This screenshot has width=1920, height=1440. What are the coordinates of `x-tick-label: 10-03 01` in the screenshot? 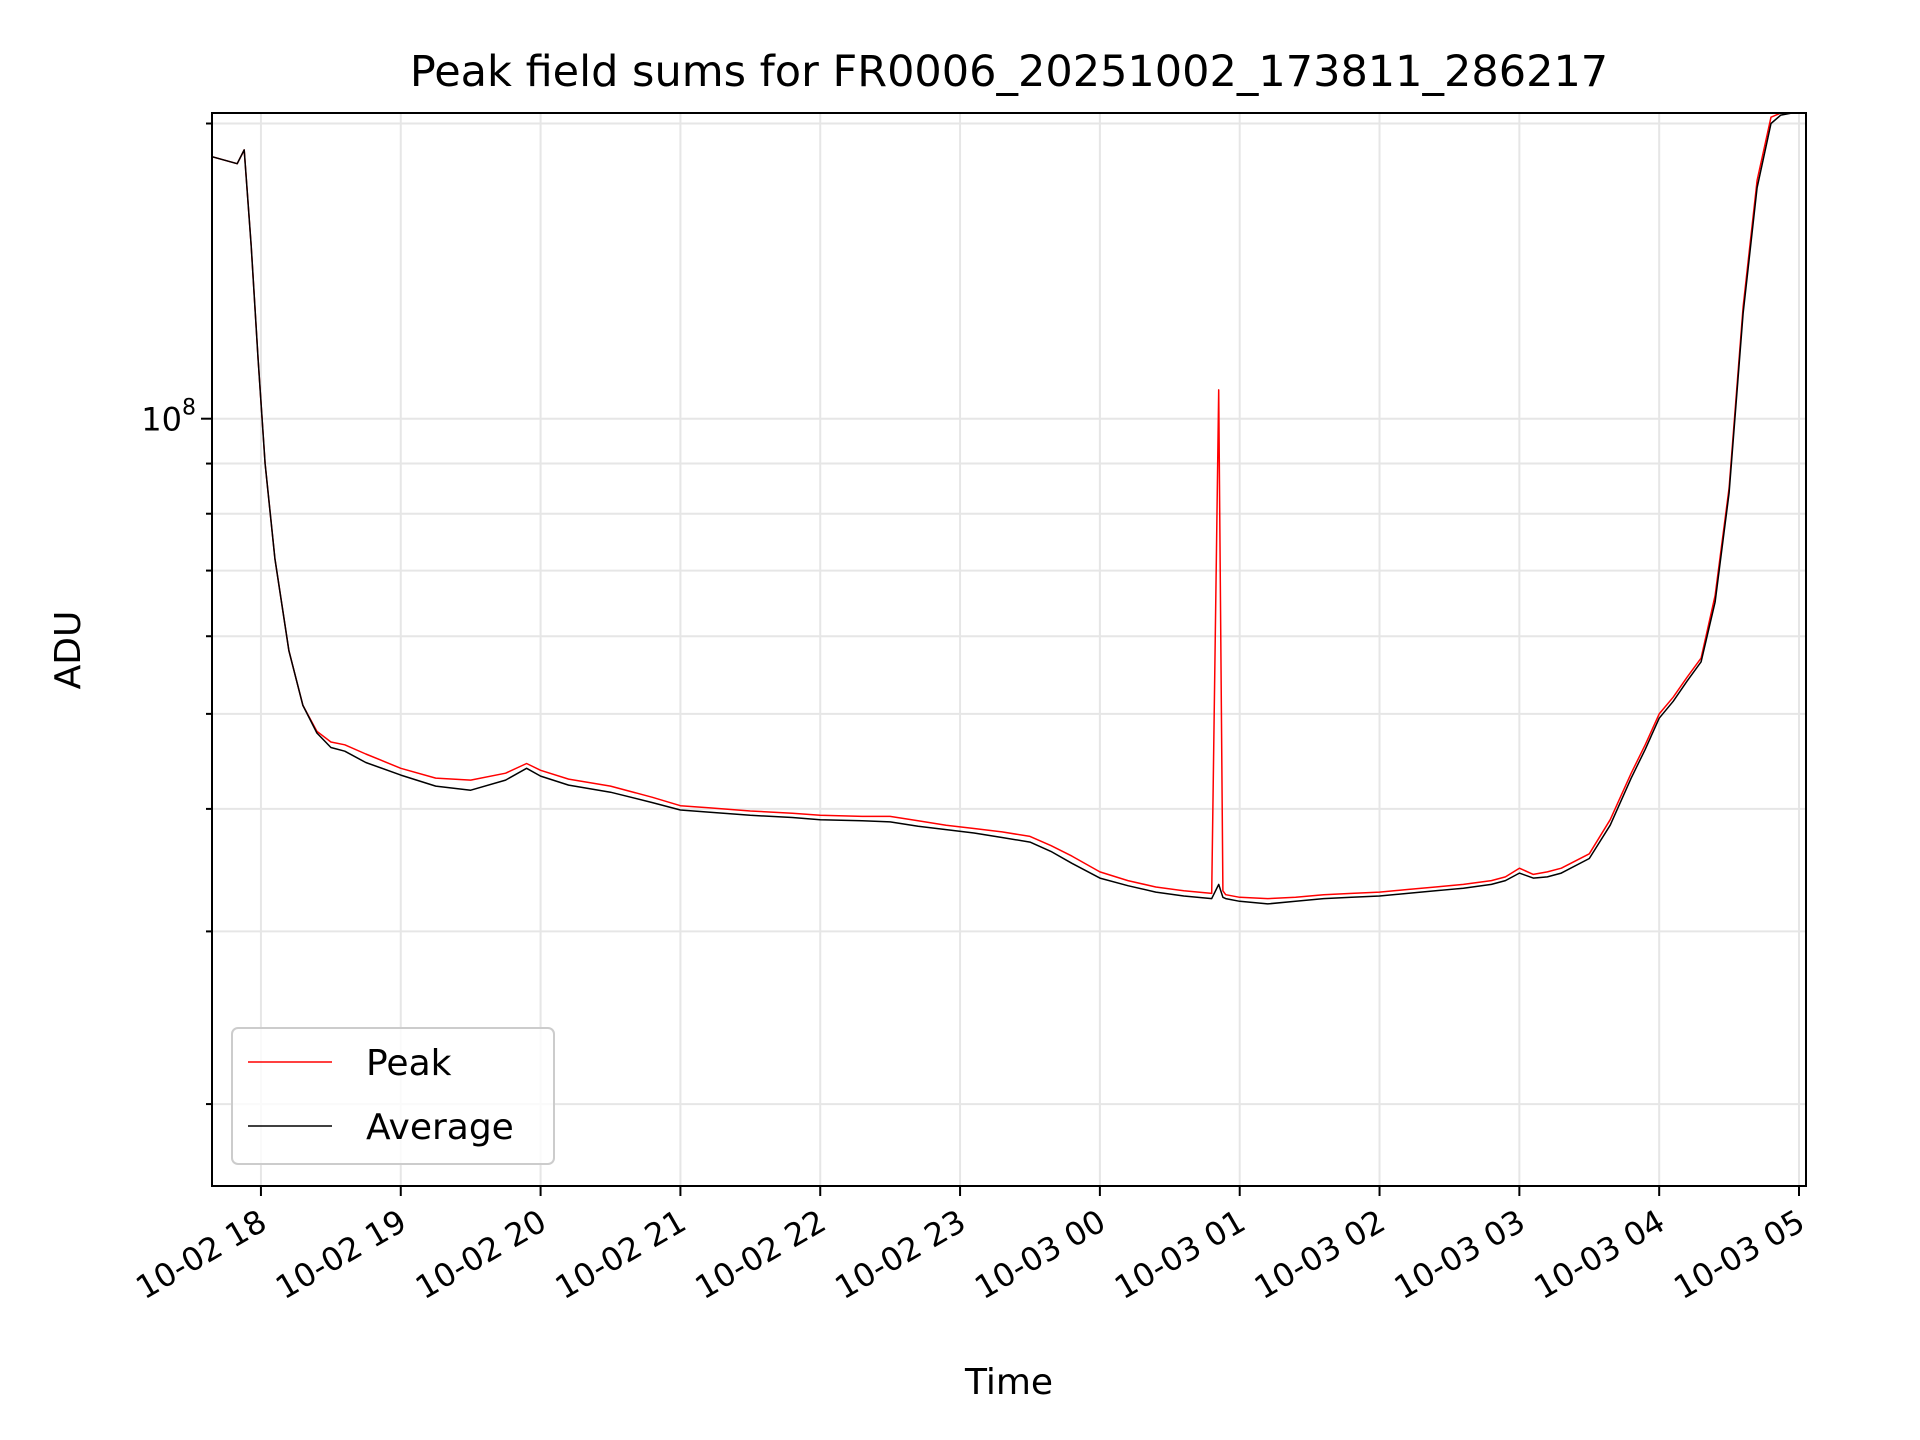 It's located at (1180, 1254).